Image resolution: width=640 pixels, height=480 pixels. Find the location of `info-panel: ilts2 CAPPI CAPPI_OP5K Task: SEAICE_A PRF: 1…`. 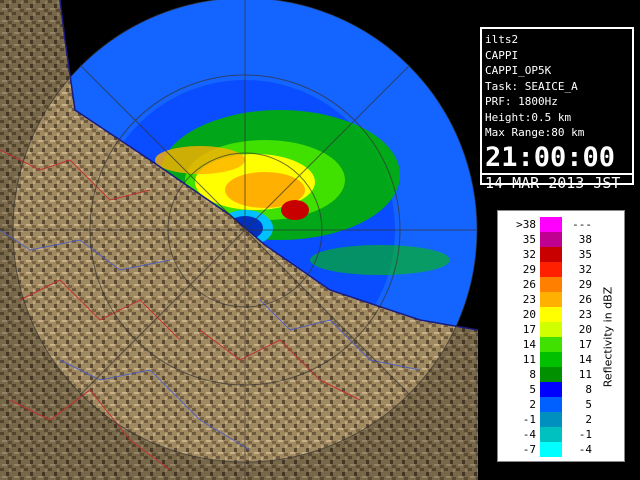

info-panel: ilts2 CAPPI CAPPI_OP5K Task: SEAICE_A PRF: 1… is located at coordinates (557, 109).